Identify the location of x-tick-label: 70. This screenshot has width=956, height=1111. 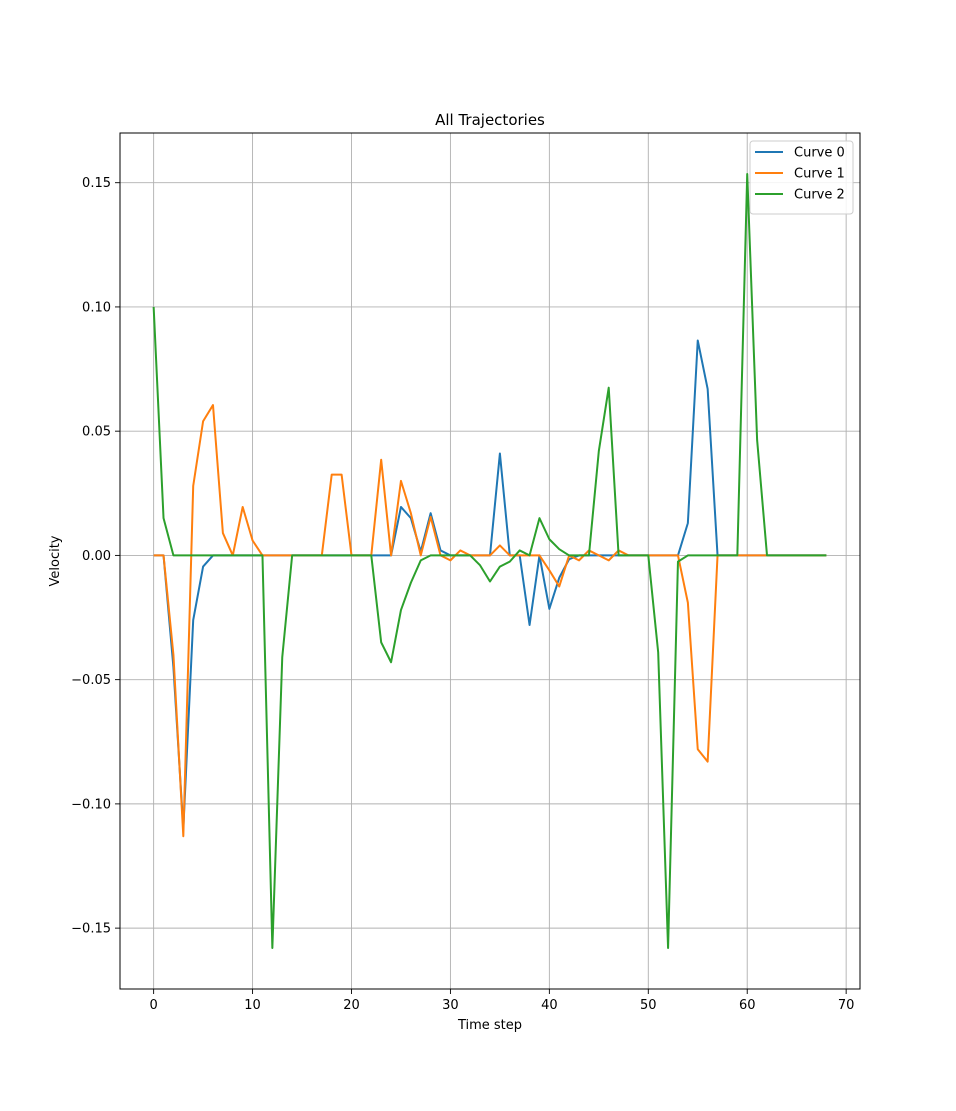
(846, 1005).